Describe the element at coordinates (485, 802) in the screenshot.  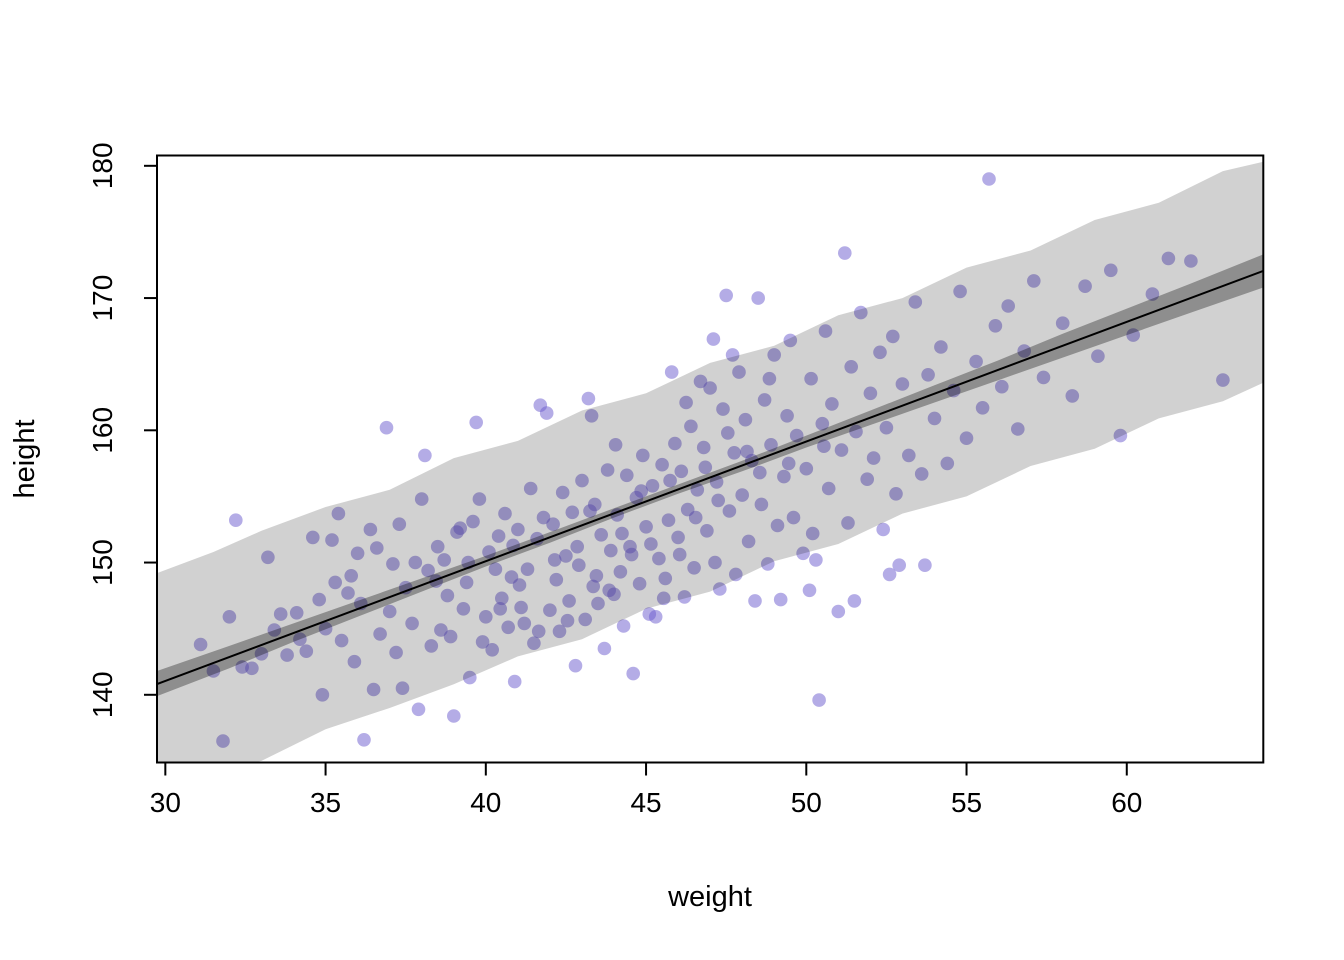
I see `x-tick-label: 40` at that location.